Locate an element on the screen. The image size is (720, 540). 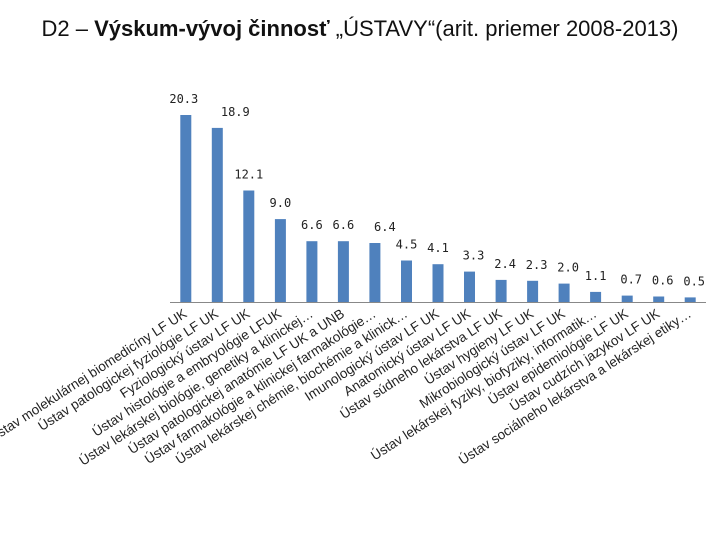
data-label: 18.9 is located at coordinates (235, 112).